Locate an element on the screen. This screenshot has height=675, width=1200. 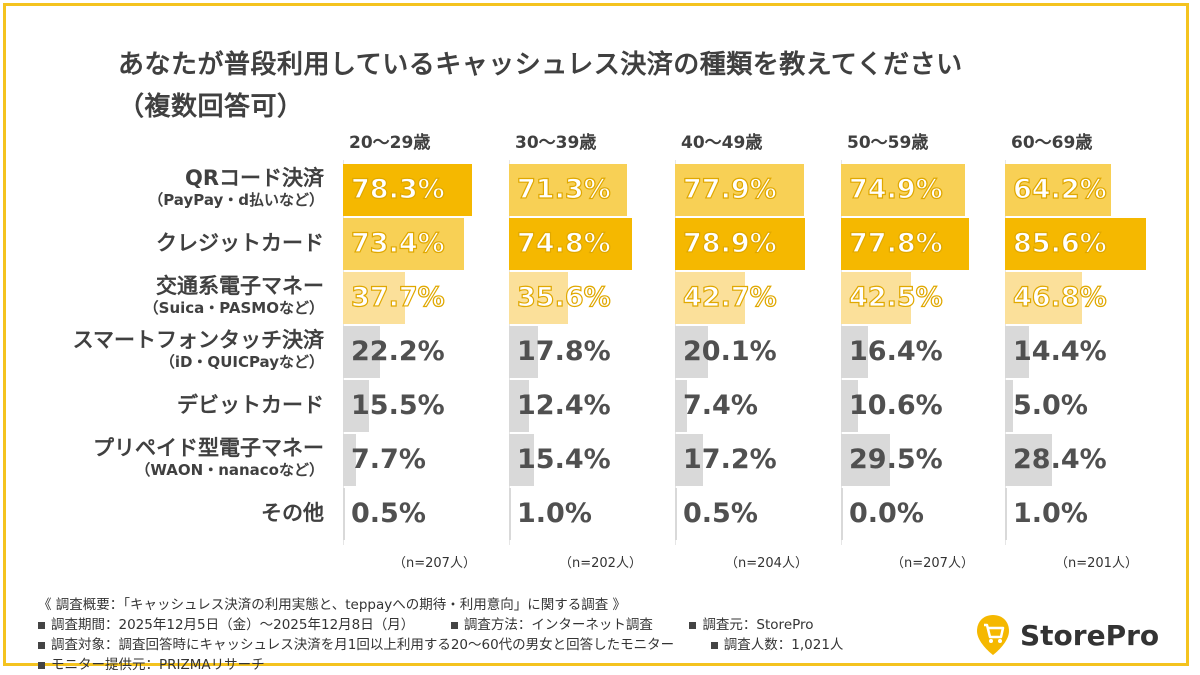
bar-value-label: 73.4% is located at coordinates (397, 243).